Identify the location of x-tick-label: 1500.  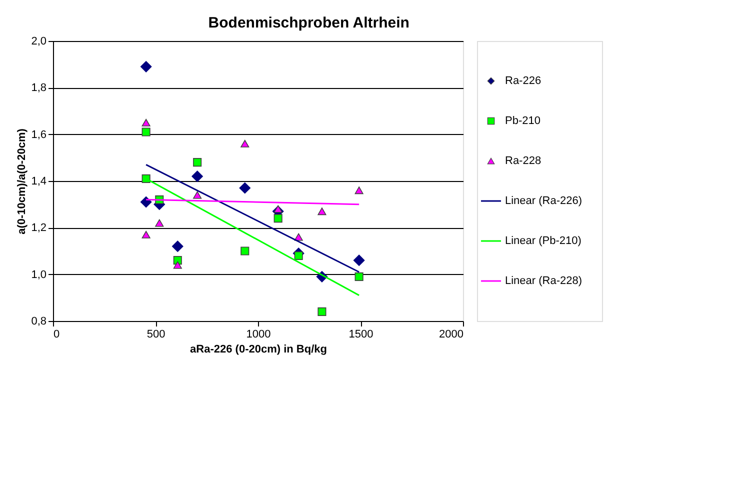
(361, 334).